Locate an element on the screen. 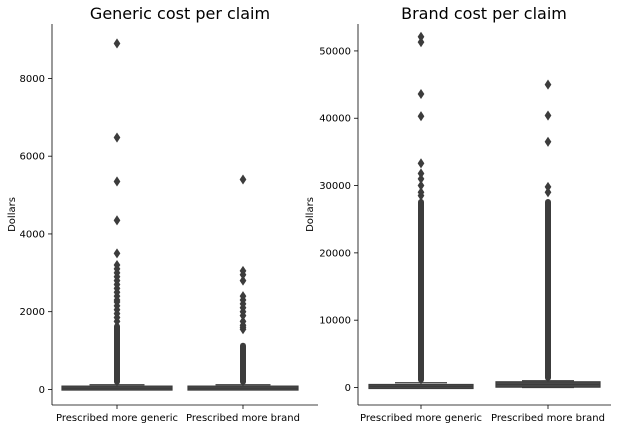  y-tick-label: 4000 is located at coordinates (32, 234).